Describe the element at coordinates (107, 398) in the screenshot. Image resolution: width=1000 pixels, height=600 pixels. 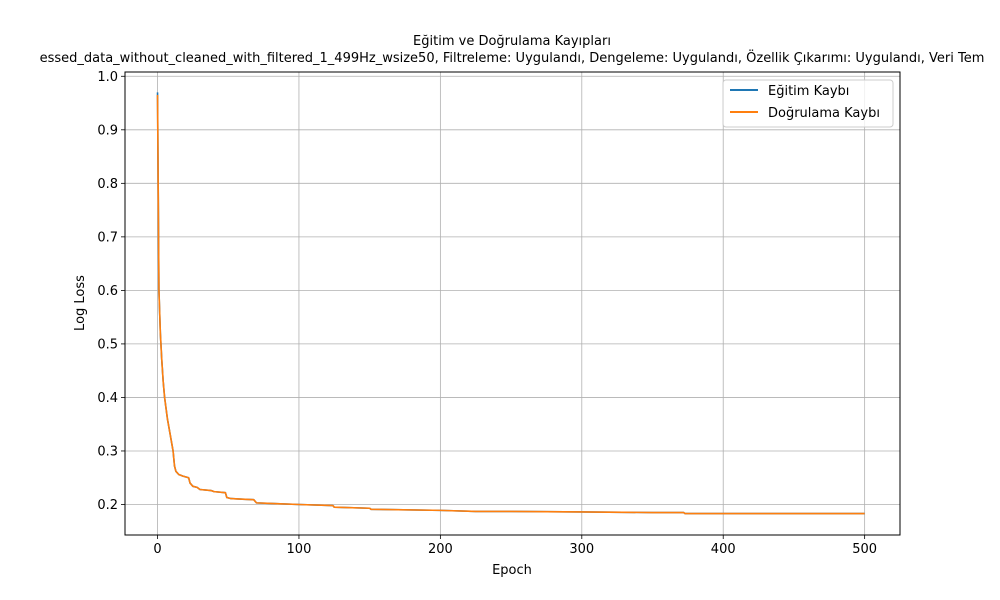
I see `y-tick-label: 0.4` at that location.